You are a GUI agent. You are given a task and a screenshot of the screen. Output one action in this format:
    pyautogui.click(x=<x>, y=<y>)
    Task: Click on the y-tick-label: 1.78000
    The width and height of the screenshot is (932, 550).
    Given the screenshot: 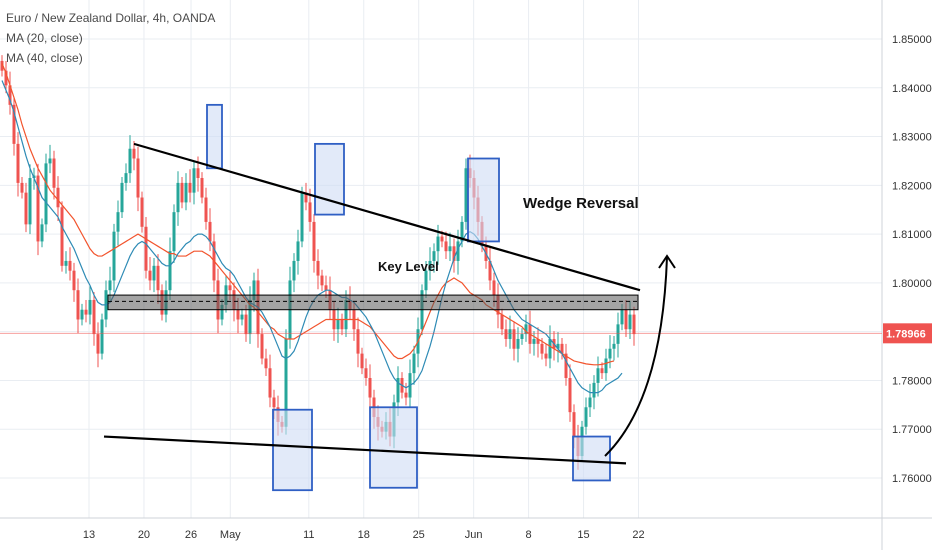 What is the action you would take?
    pyautogui.click(x=912, y=381)
    